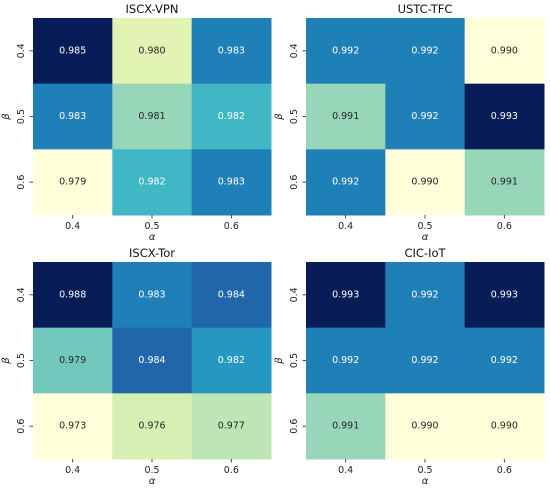 This screenshot has height=493, width=550. What do you see at coordinates (425, 9) in the screenshot?
I see `panel-title: USTC-TFC` at bounding box center [425, 9].